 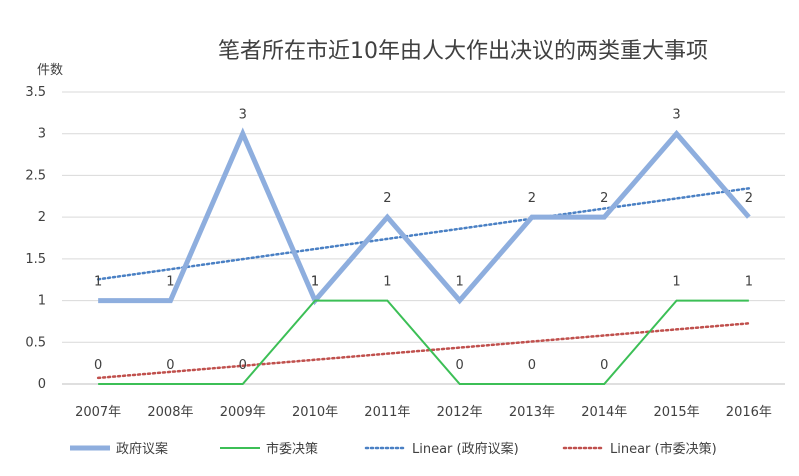 I want to click on x-tick-label: 2014年, so click(x=604, y=412).